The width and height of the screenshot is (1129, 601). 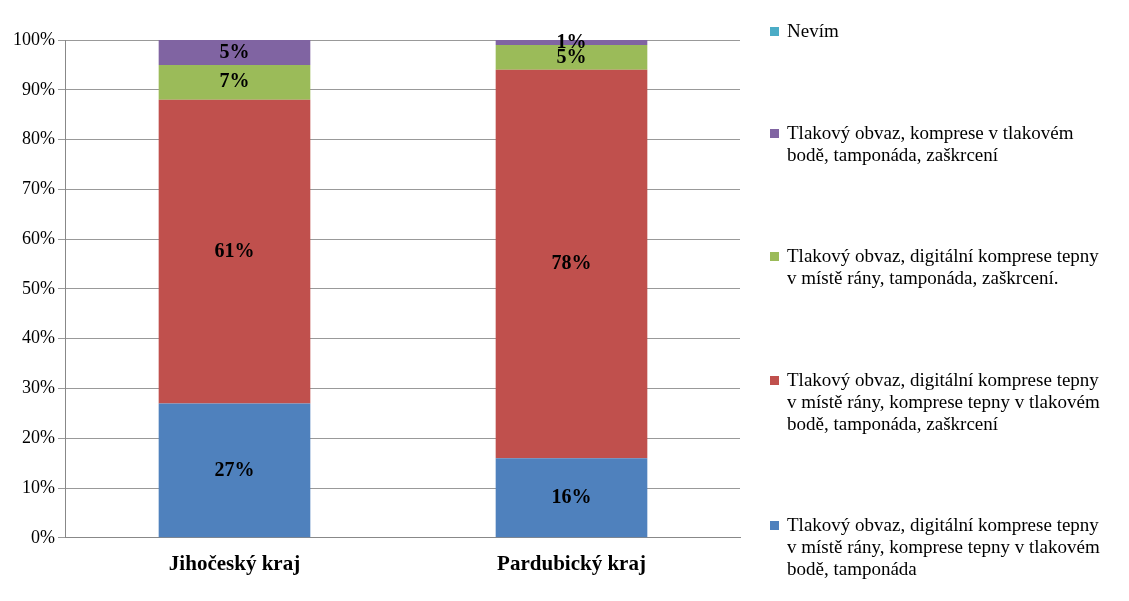 What do you see at coordinates (944, 547) in the screenshot?
I see `legend-label: Tlakový obvaz, digitální komprese tepny v místě rány, komprese tepny v tlakovém bodě, tamponáda` at bounding box center [944, 547].